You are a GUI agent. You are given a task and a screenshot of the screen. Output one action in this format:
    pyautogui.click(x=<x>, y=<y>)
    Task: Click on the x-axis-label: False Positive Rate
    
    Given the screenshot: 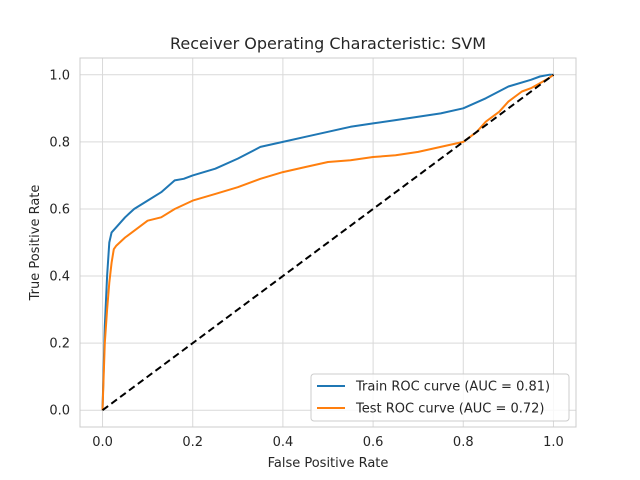 What is the action you would take?
    pyautogui.click(x=328, y=463)
    